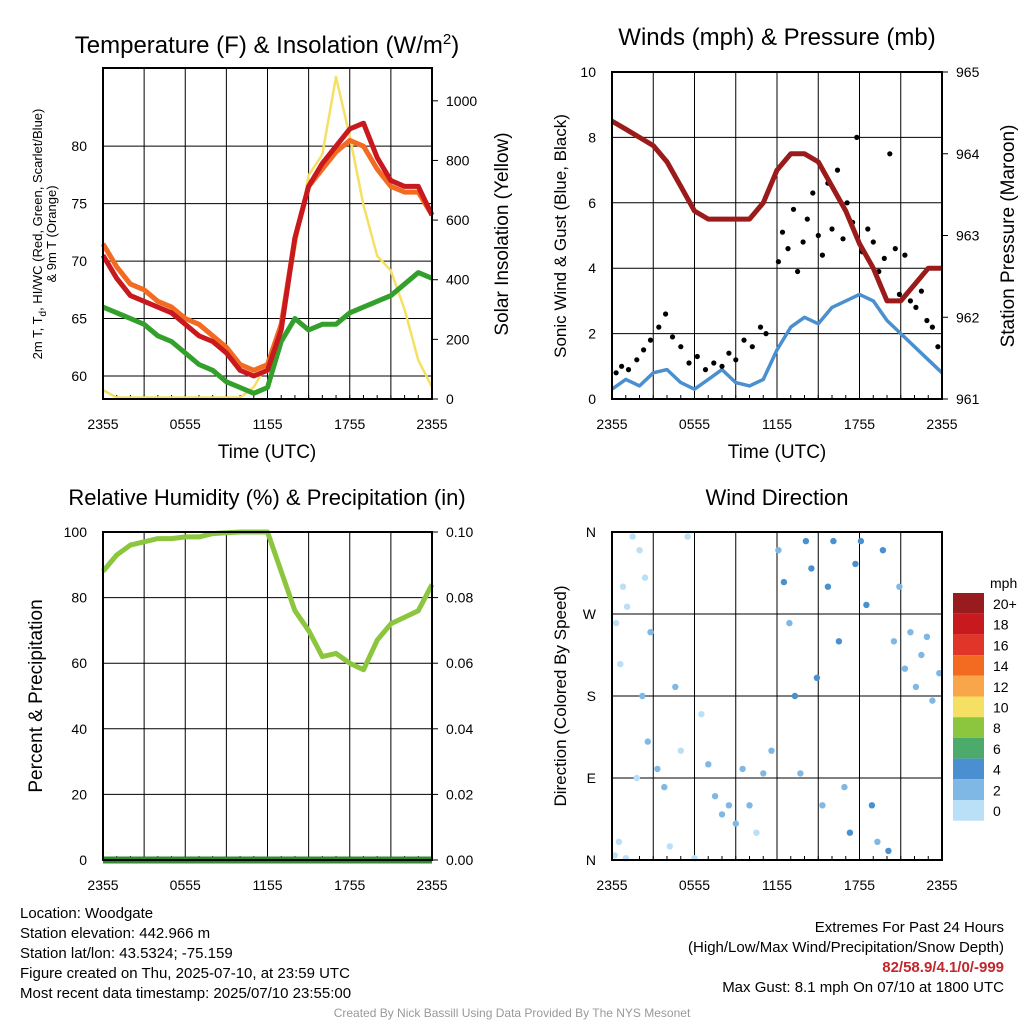 This screenshot has width=1024, height=1024. I want to click on wind-y-tick-label: 4, so click(592, 268).